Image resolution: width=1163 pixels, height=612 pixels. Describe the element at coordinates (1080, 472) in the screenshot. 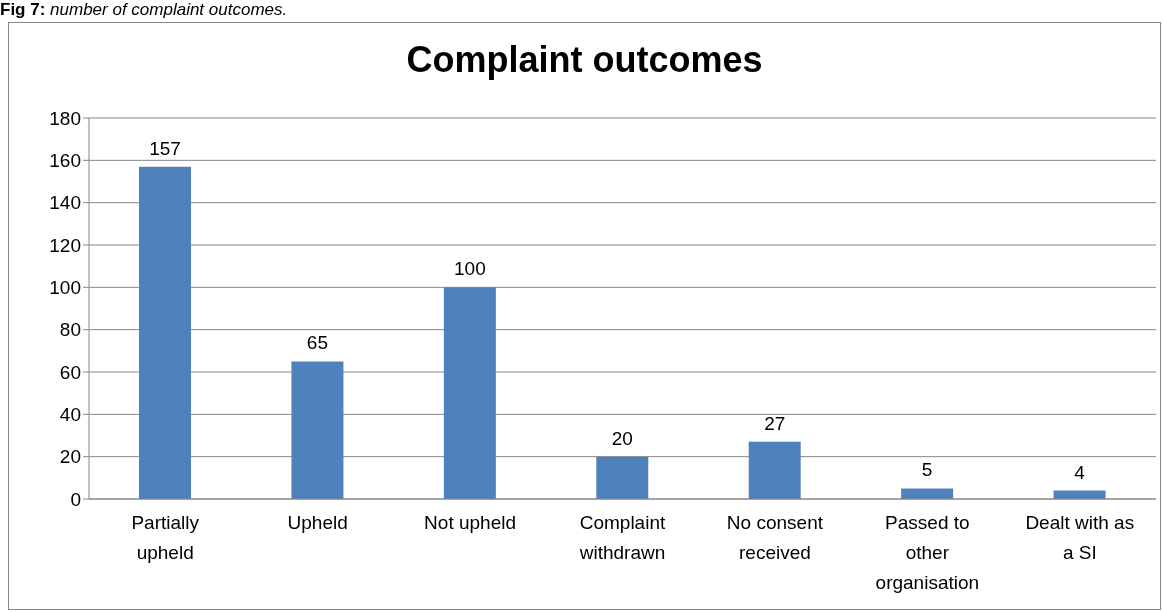

I see `data-label: 4` at that location.